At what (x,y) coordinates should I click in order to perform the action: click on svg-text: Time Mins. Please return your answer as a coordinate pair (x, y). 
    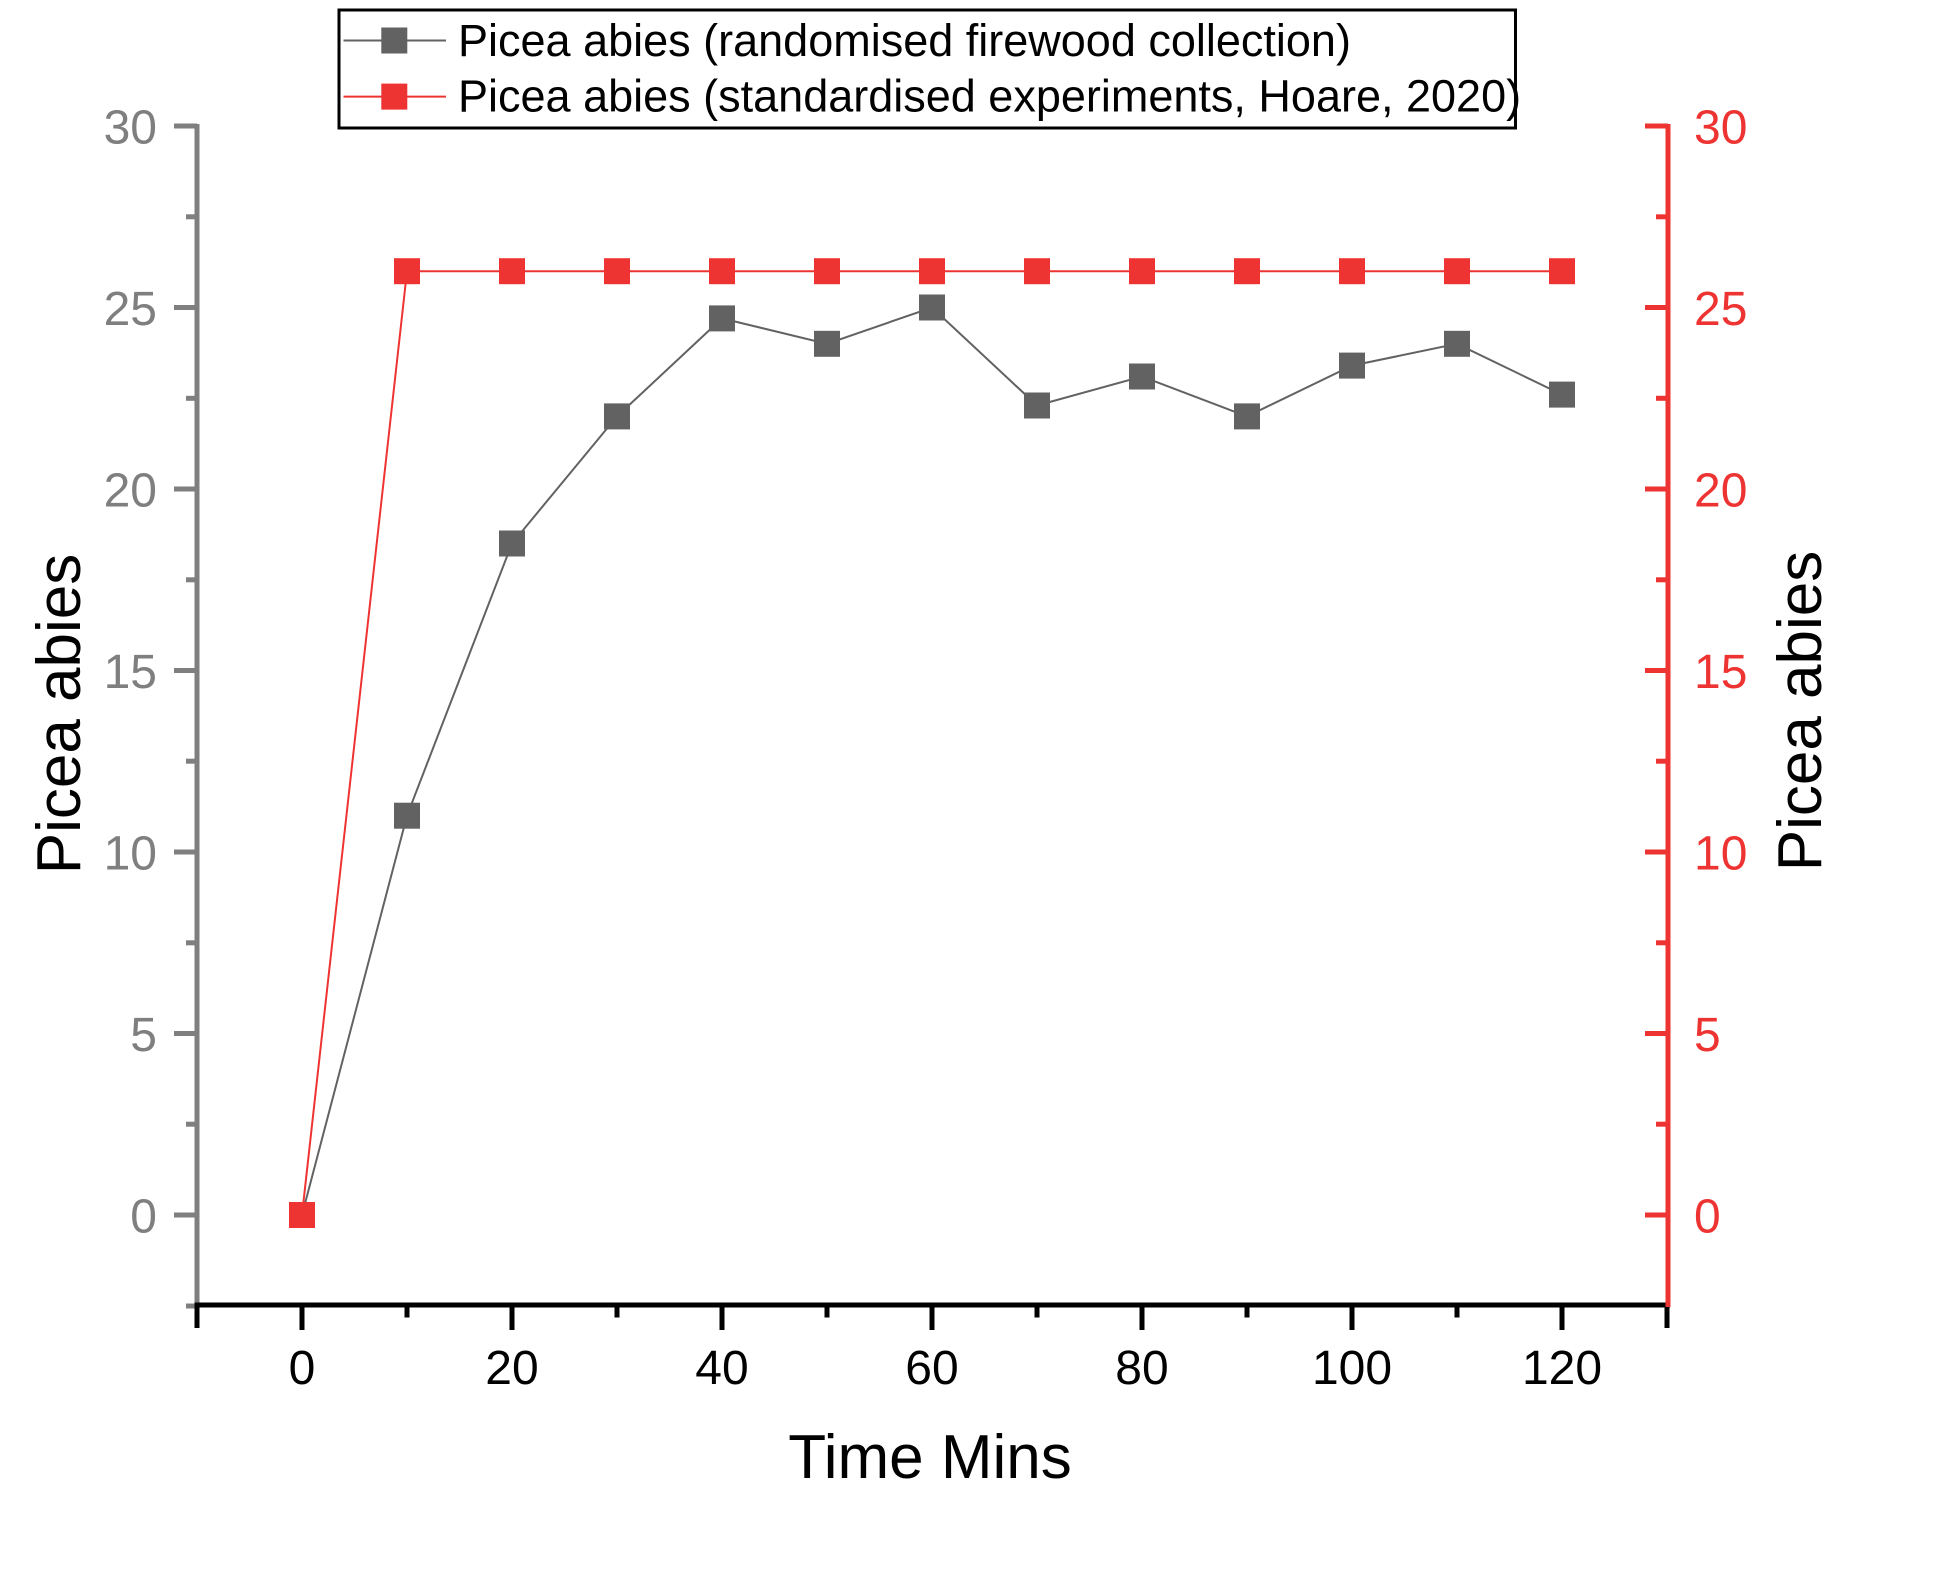
    Looking at the image, I should click on (930, 1457).